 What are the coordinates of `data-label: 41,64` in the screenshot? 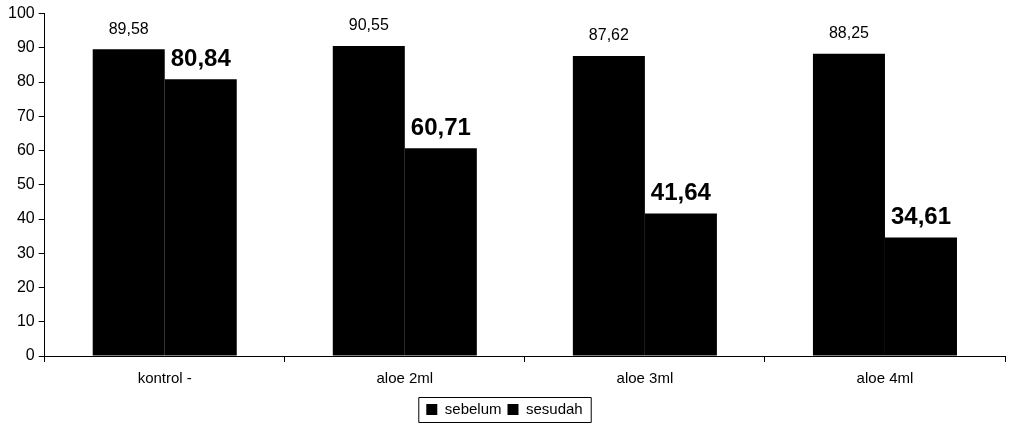 It's located at (681, 192).